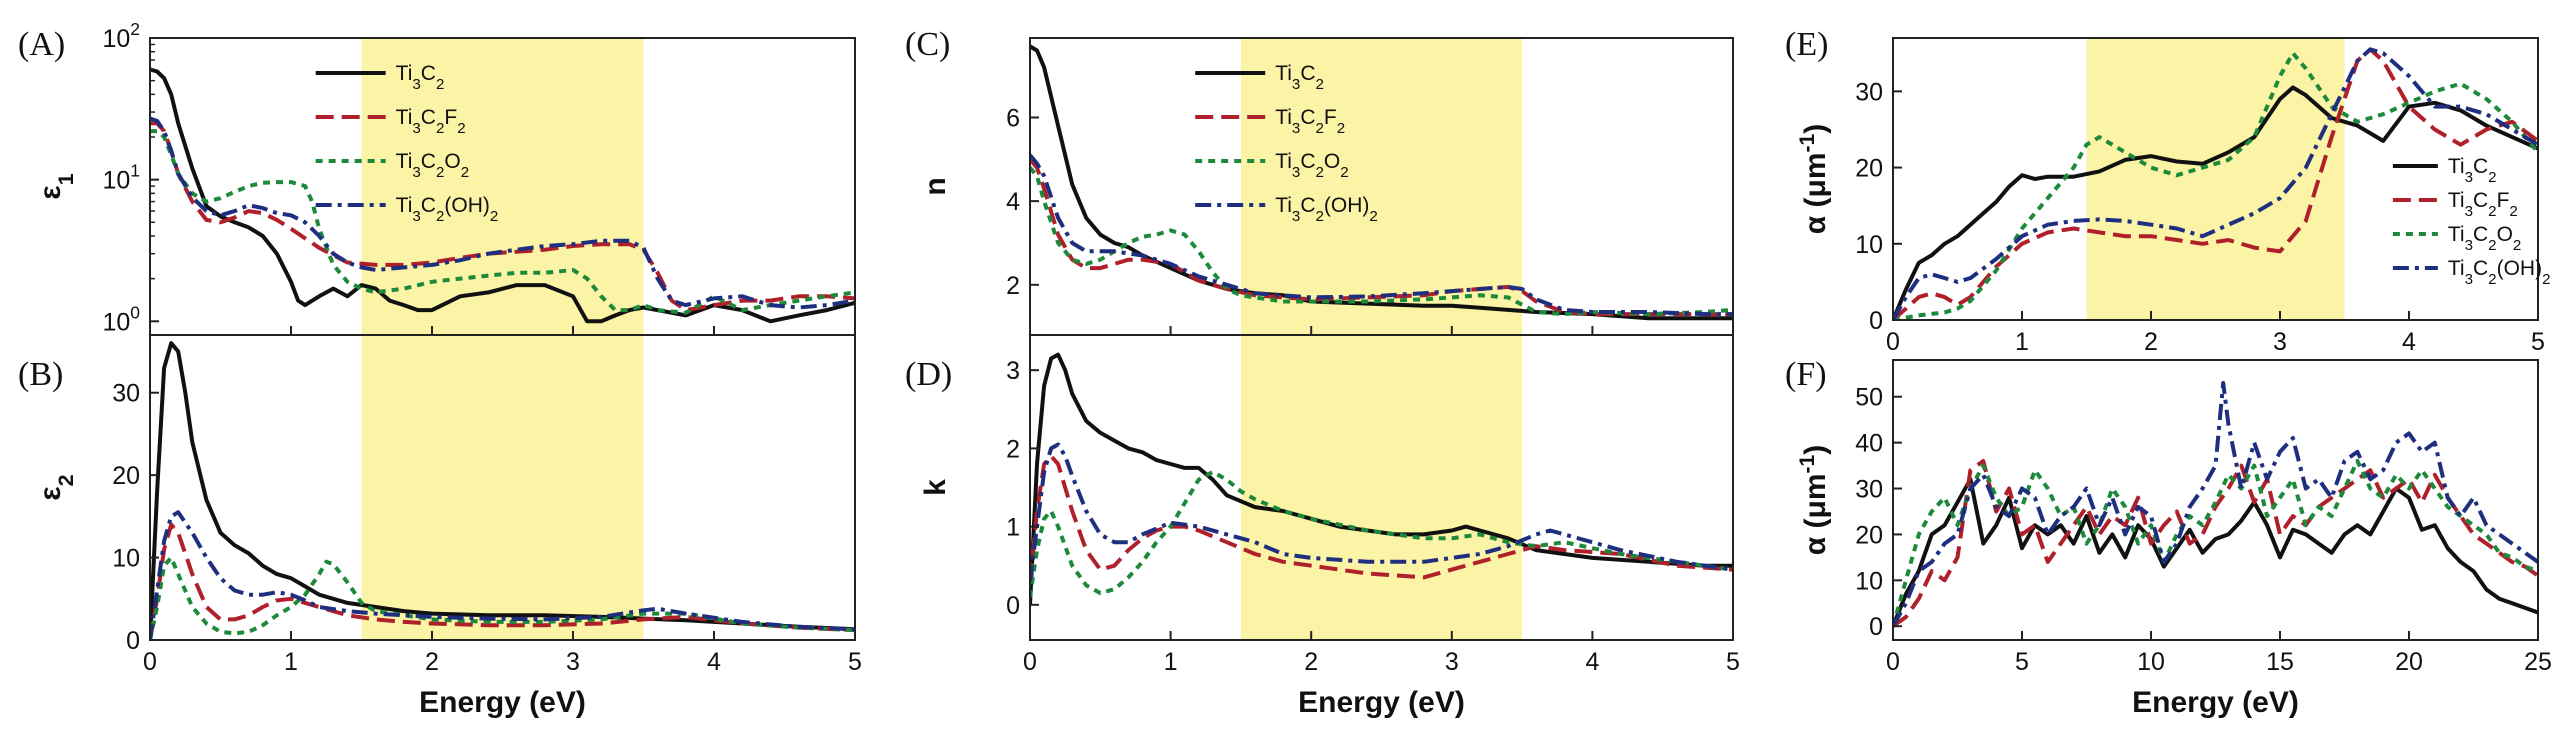  What do you see at coordinates (1806, 374) in the screenshot?
I see `panel-label: (F)` at bounding box center [1806, 374].